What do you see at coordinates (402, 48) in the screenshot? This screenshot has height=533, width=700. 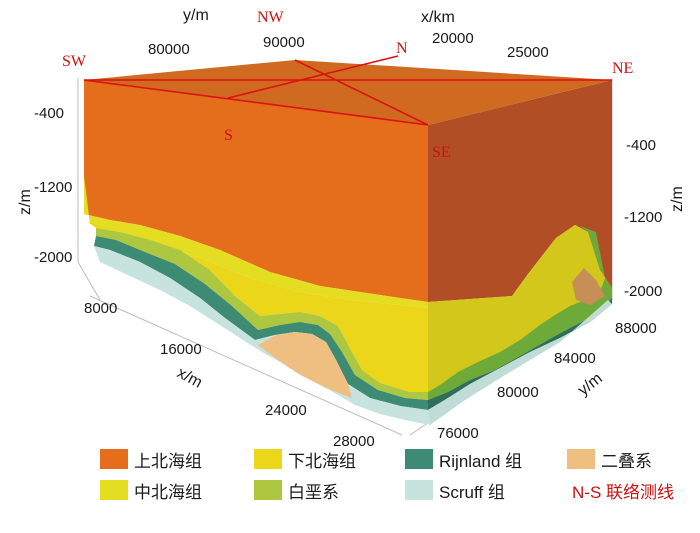 I see `corner-n: N` at bounding box center [402, 48].